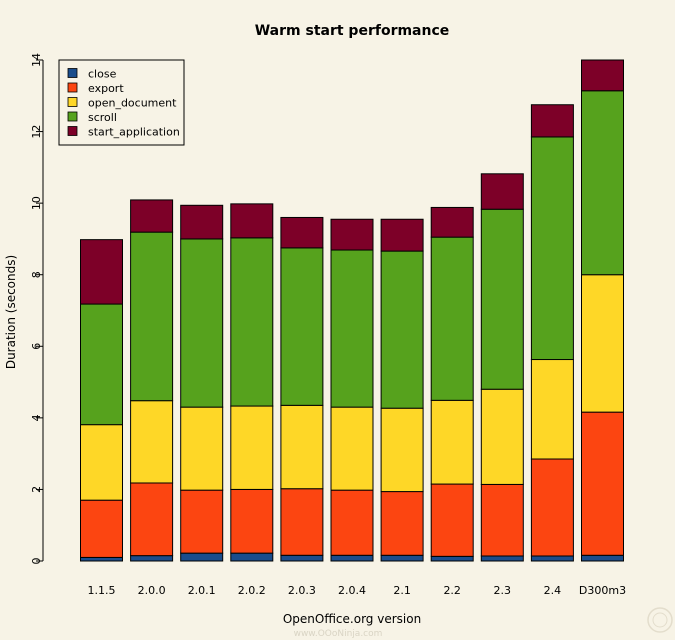 This screenshot has width=675, height=640. Describe the element at coordinates (452, 590) in the screenshot. I see `x-tick-label: 2.2` at that location.